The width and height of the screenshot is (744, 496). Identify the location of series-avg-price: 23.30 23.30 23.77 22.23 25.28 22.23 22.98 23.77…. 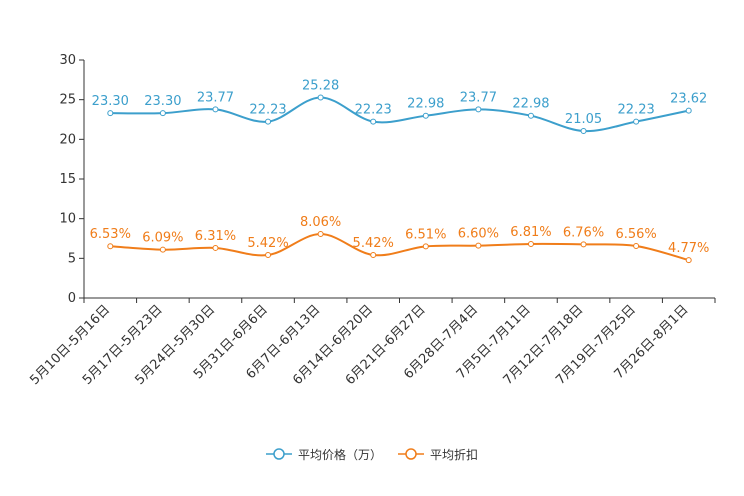
(399, 106).